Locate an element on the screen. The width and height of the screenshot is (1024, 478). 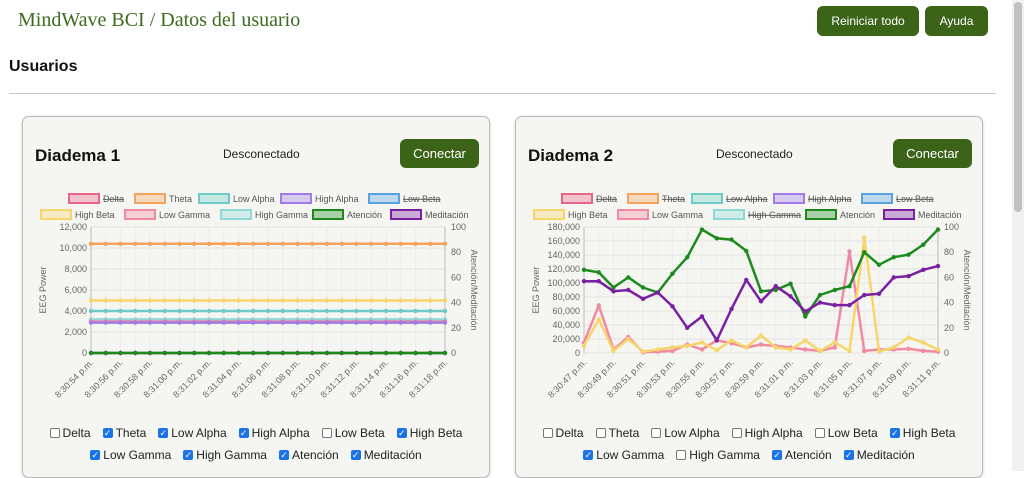
y-tick-label: 10,000 is located at coordinates (73, 248).